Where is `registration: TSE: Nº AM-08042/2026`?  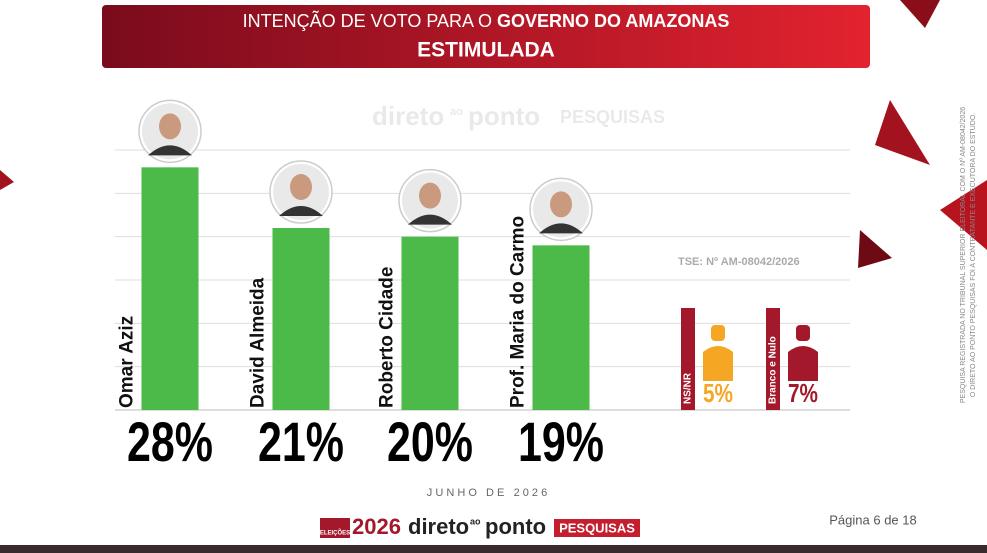 registration: TSE: Nº AM-08042/2026 is located at coordinates (739, 262).